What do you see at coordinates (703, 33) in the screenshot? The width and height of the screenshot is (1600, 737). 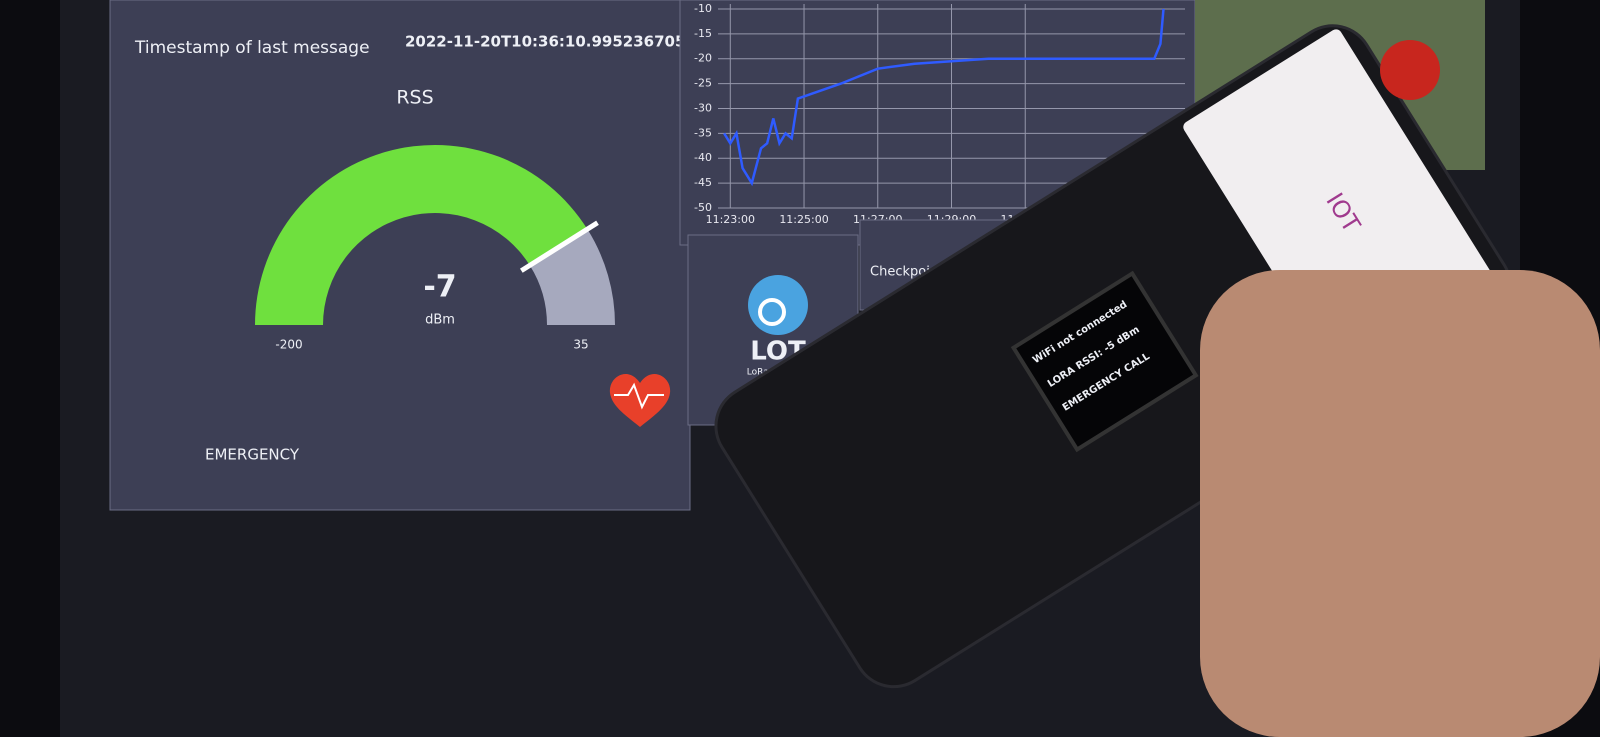 I see `y-tick-label: -15` at bounding box center [703, 33].